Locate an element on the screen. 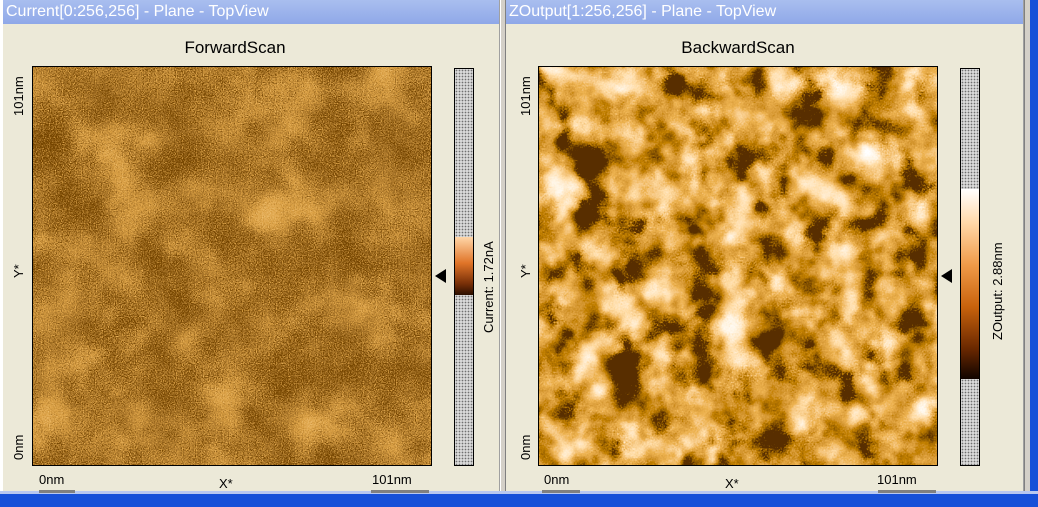 Image resolution: width=1038 pixels, height=507 pixels. window-bottom-border is located at coordinates (519, 500).